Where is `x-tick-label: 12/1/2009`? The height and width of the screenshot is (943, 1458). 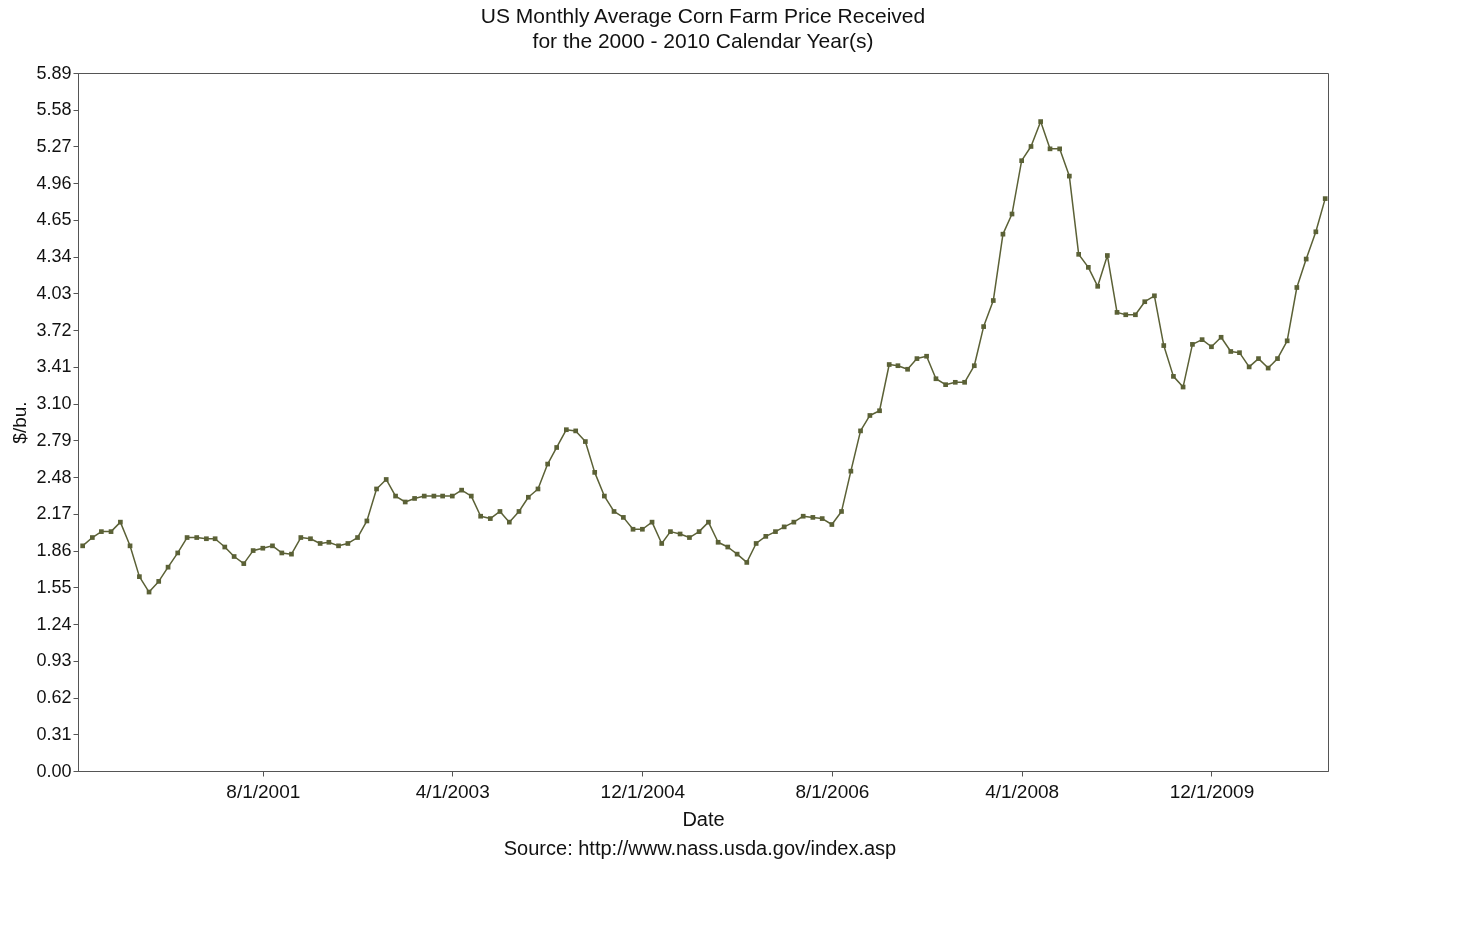 x-tick-label: 12/1/2009 is located at coordinates (1212, 791).